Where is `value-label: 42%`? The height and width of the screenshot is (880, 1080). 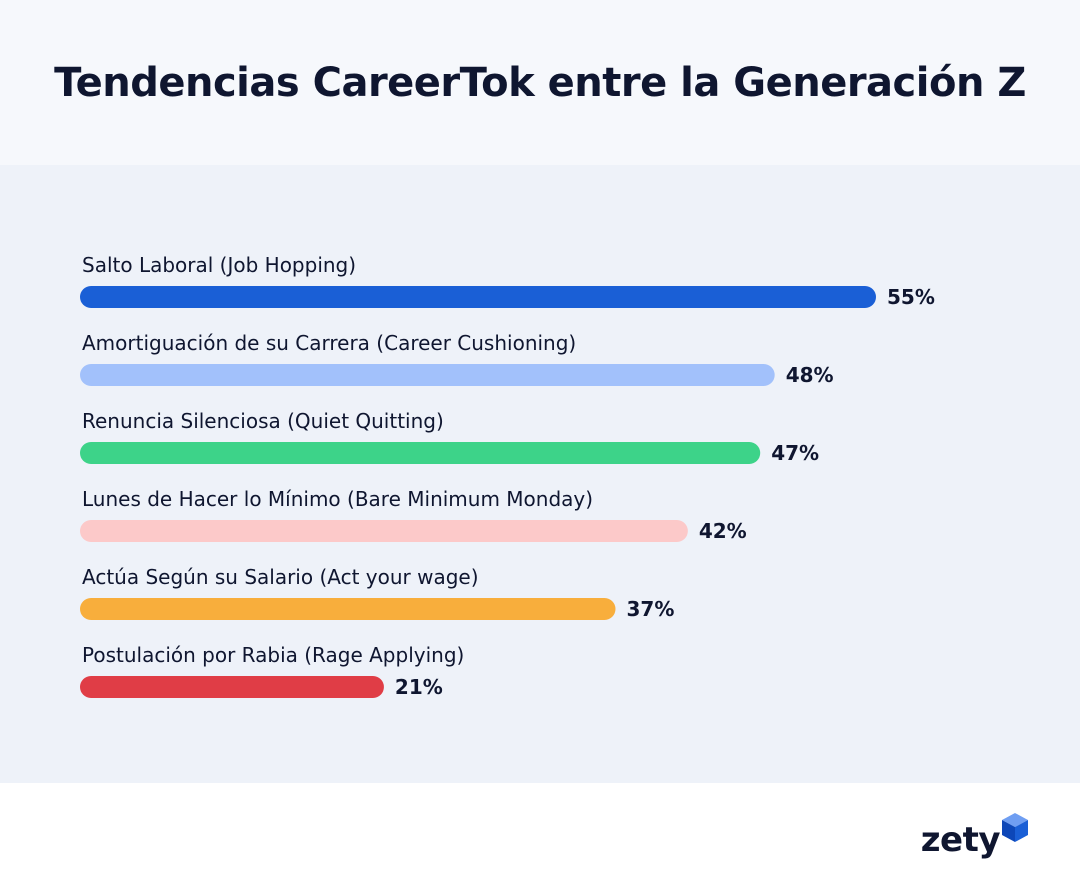
value-label: 42% is located at coordinates (723, 531).